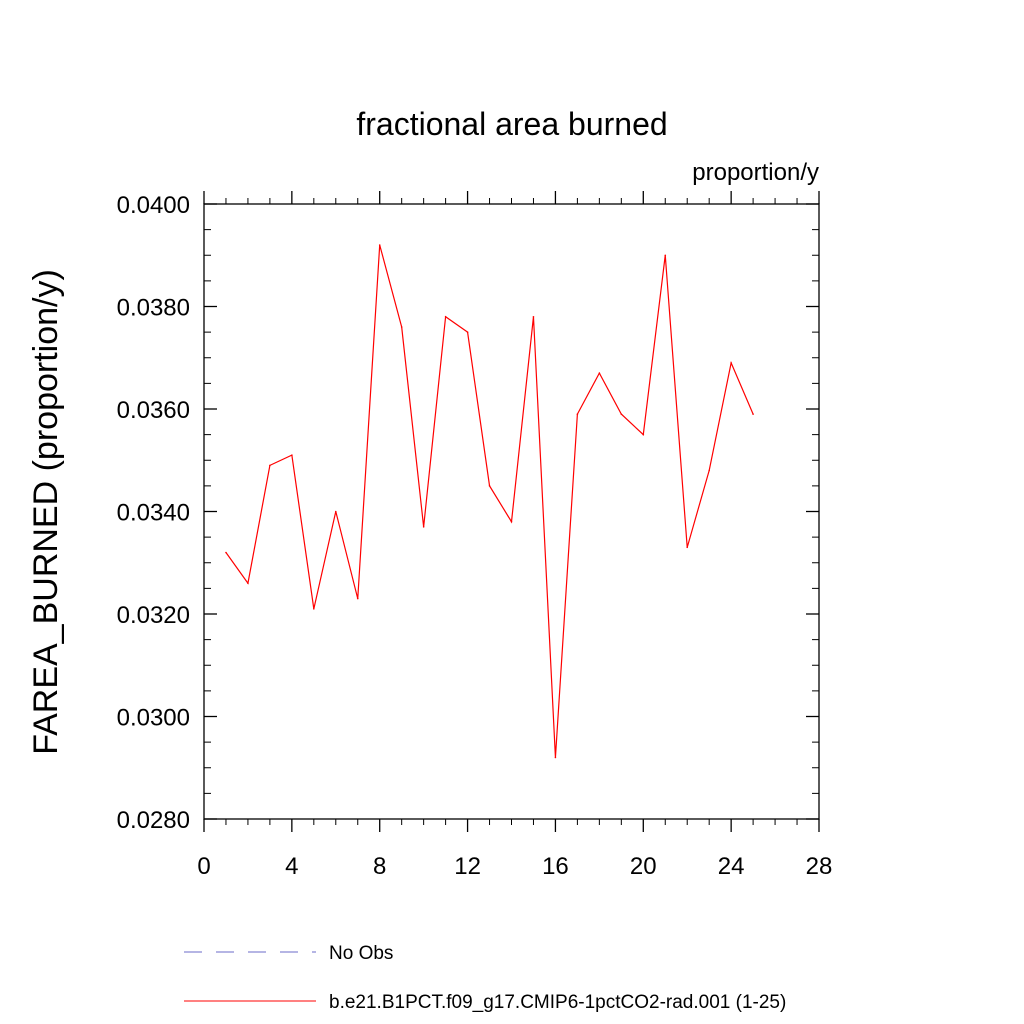  What do you see at coordinates (46, 512) in the screenshot?
I see `y-axis-label: FAREA_BURNED (proportion/y)` at bounding box center [46, 512].